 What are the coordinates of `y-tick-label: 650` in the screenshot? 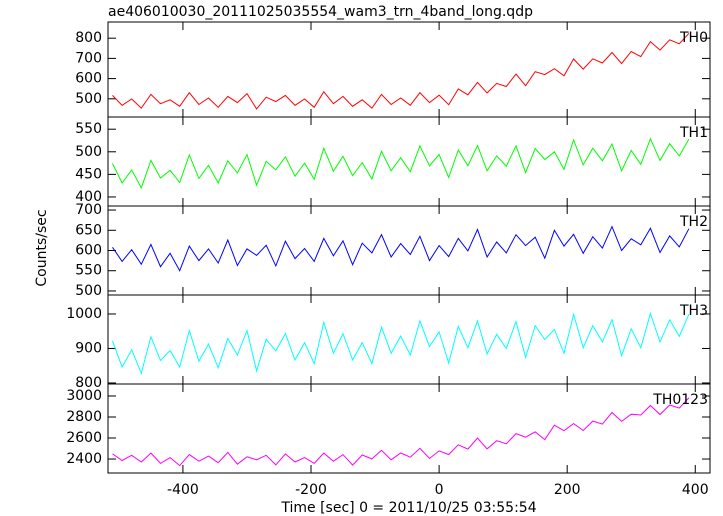 It's located at (88, 230).